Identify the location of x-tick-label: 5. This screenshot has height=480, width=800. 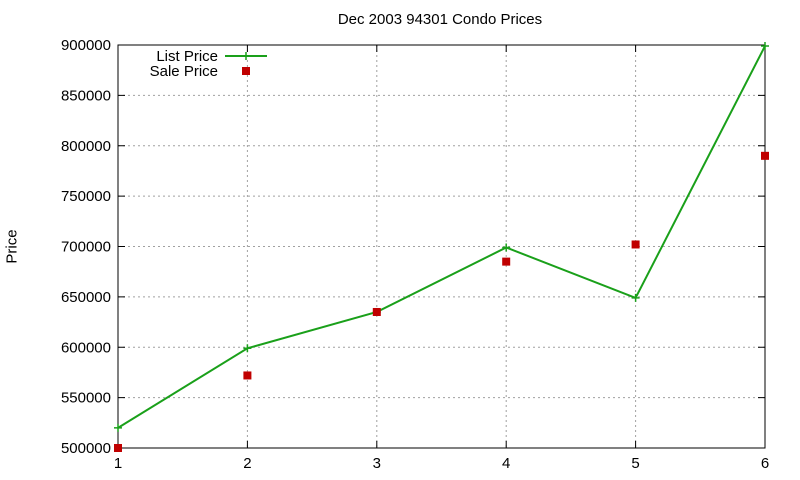
(635, 463).